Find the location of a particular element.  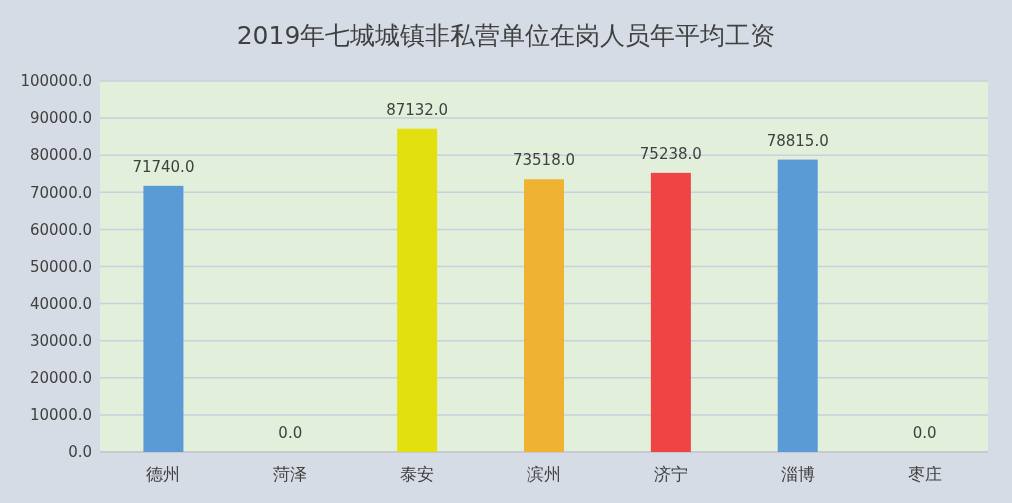

y-tick-label: 60000.0 is located at coordinates (60, 229).